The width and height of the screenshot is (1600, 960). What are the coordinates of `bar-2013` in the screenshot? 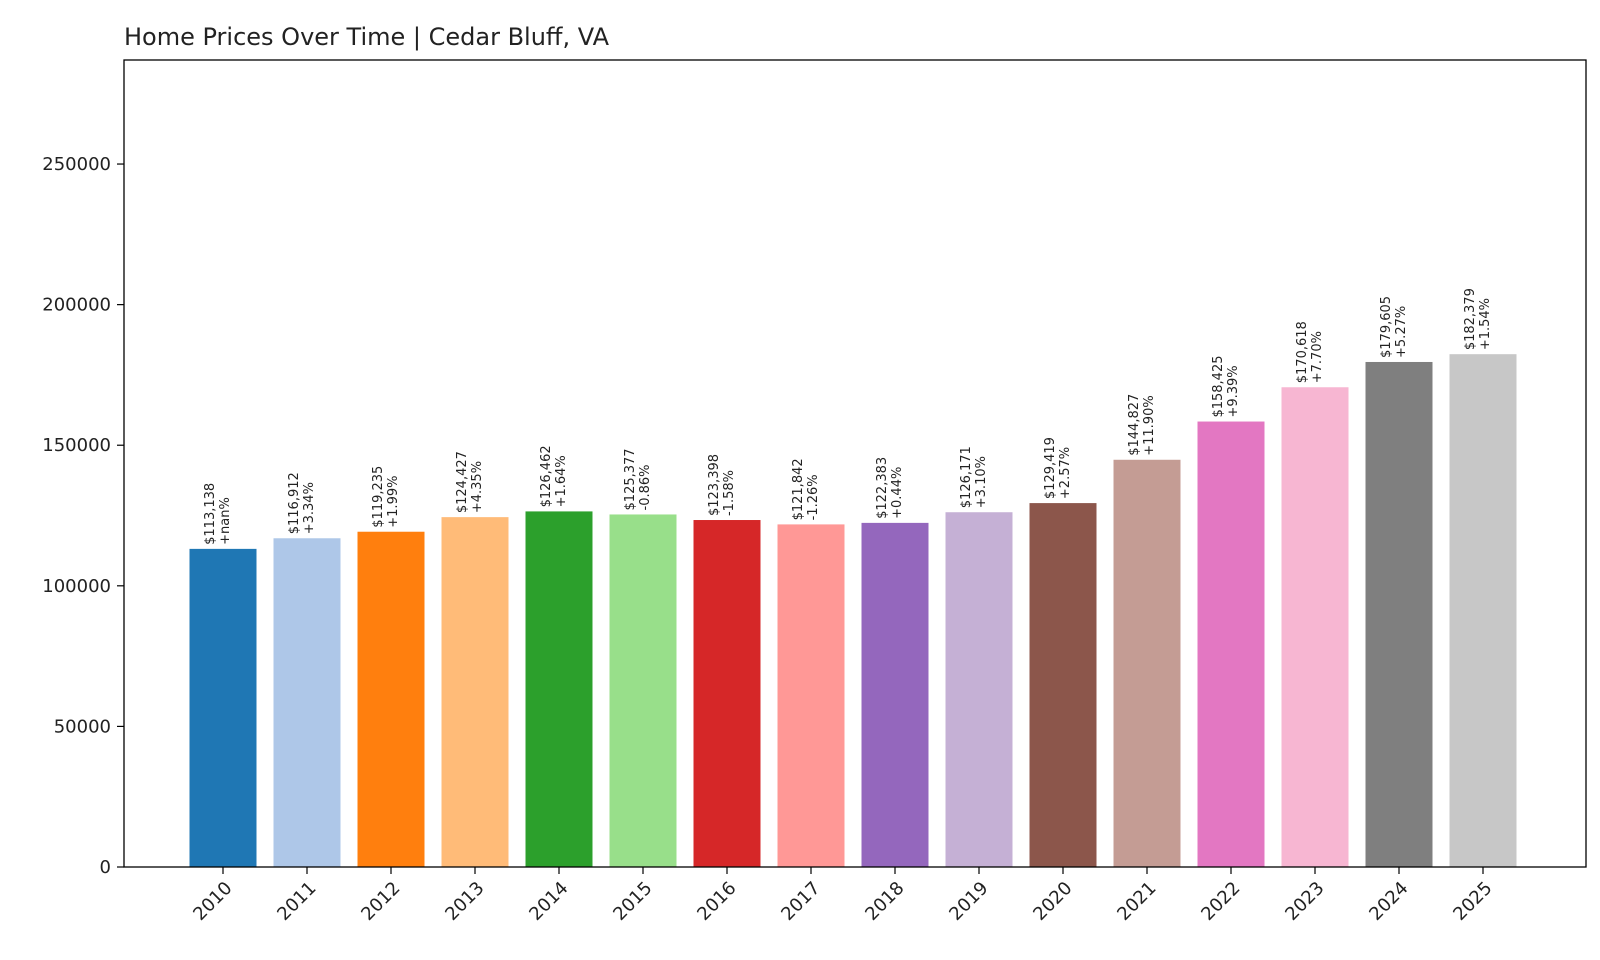 It's located at (475, 692).